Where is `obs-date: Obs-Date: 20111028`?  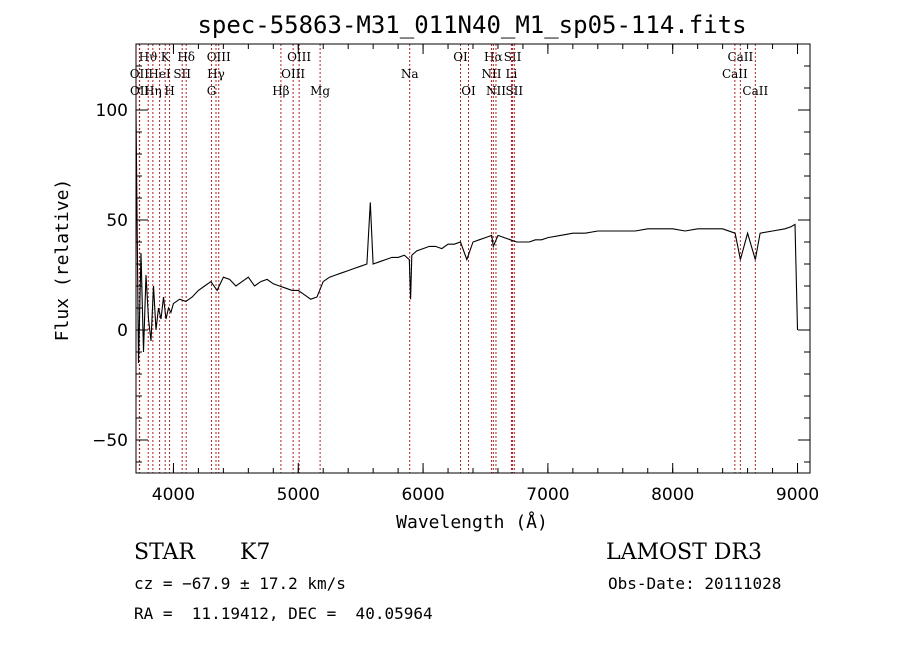
obs-date: Obs-Date: 20111028 is located at coordinates (695, 583).